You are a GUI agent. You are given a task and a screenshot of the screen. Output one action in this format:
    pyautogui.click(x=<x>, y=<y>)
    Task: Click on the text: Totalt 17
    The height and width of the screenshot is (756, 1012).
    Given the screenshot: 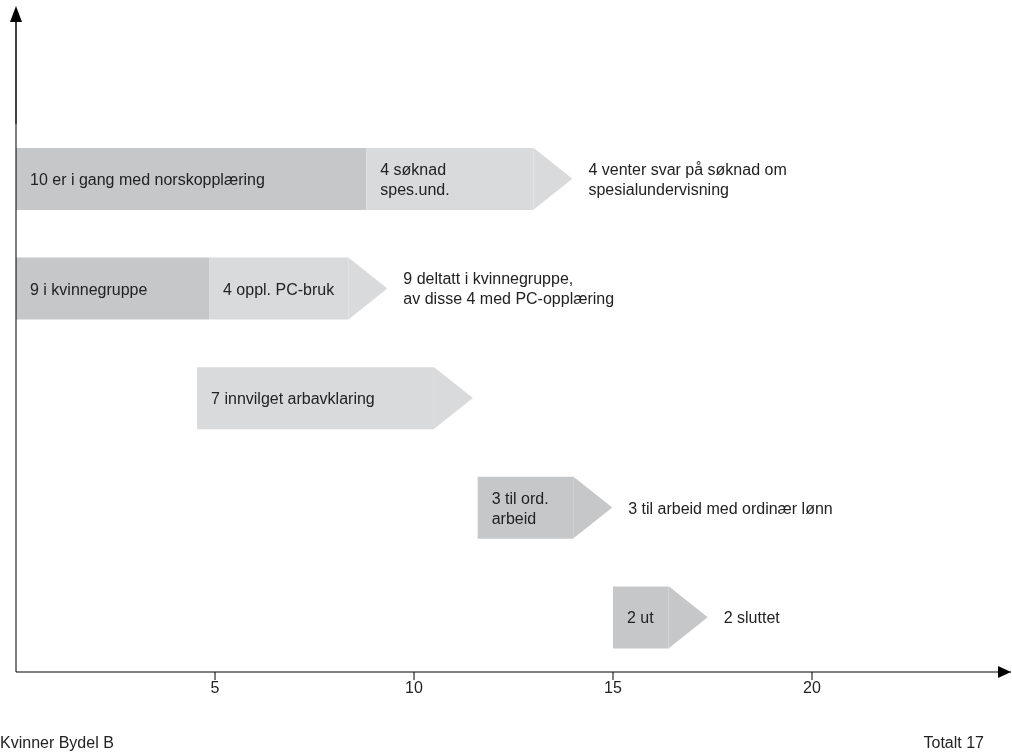 What is the action you would take?
    pyautogui.click(x=954, y=742)
    